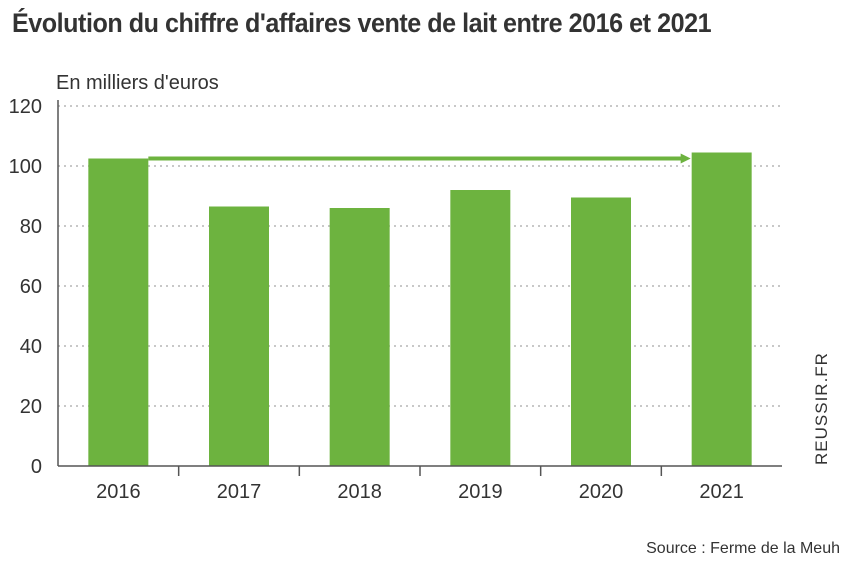 The width and height of the screenshot is (866, 576). I want to click on bar-2019, so click(480, 328).